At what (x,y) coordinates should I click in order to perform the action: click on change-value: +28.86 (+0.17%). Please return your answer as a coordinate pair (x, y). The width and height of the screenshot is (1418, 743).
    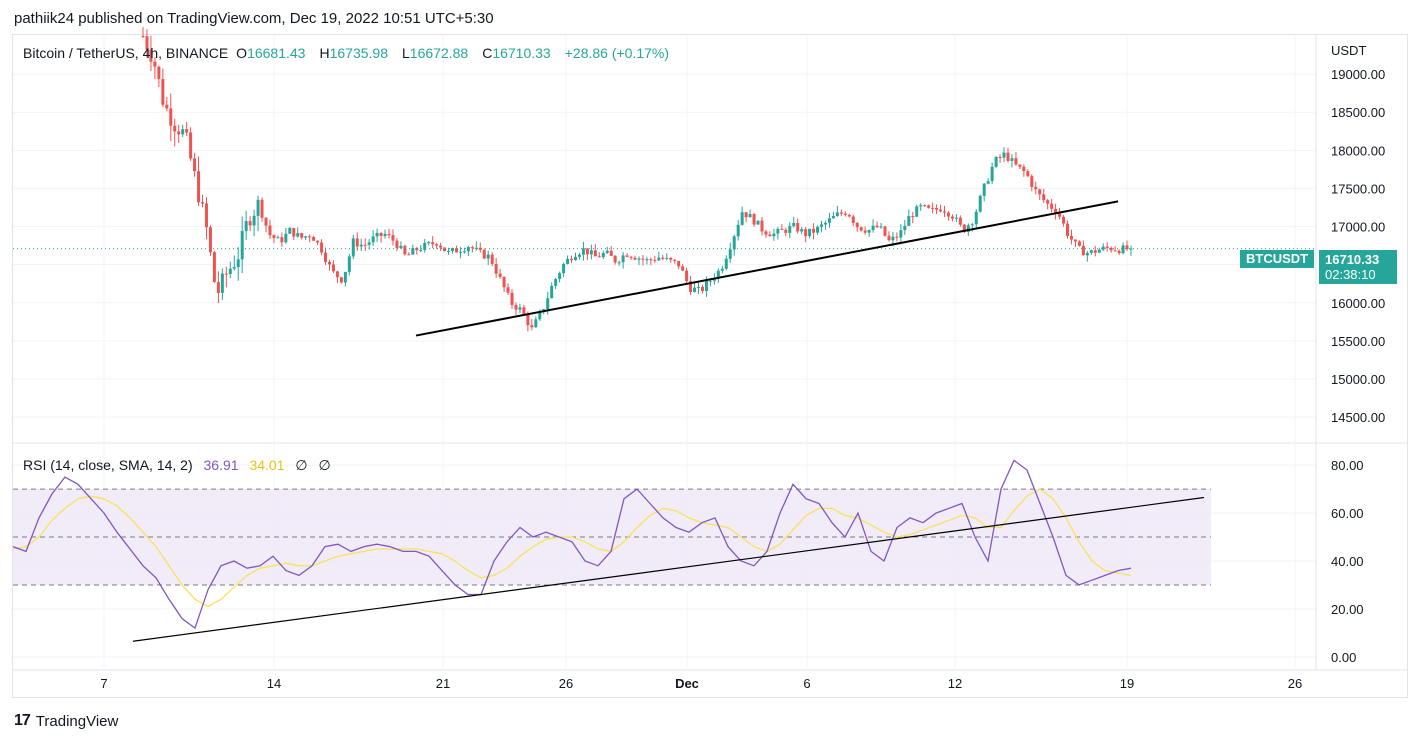
    Looking at the image, I should click on (617, 53).